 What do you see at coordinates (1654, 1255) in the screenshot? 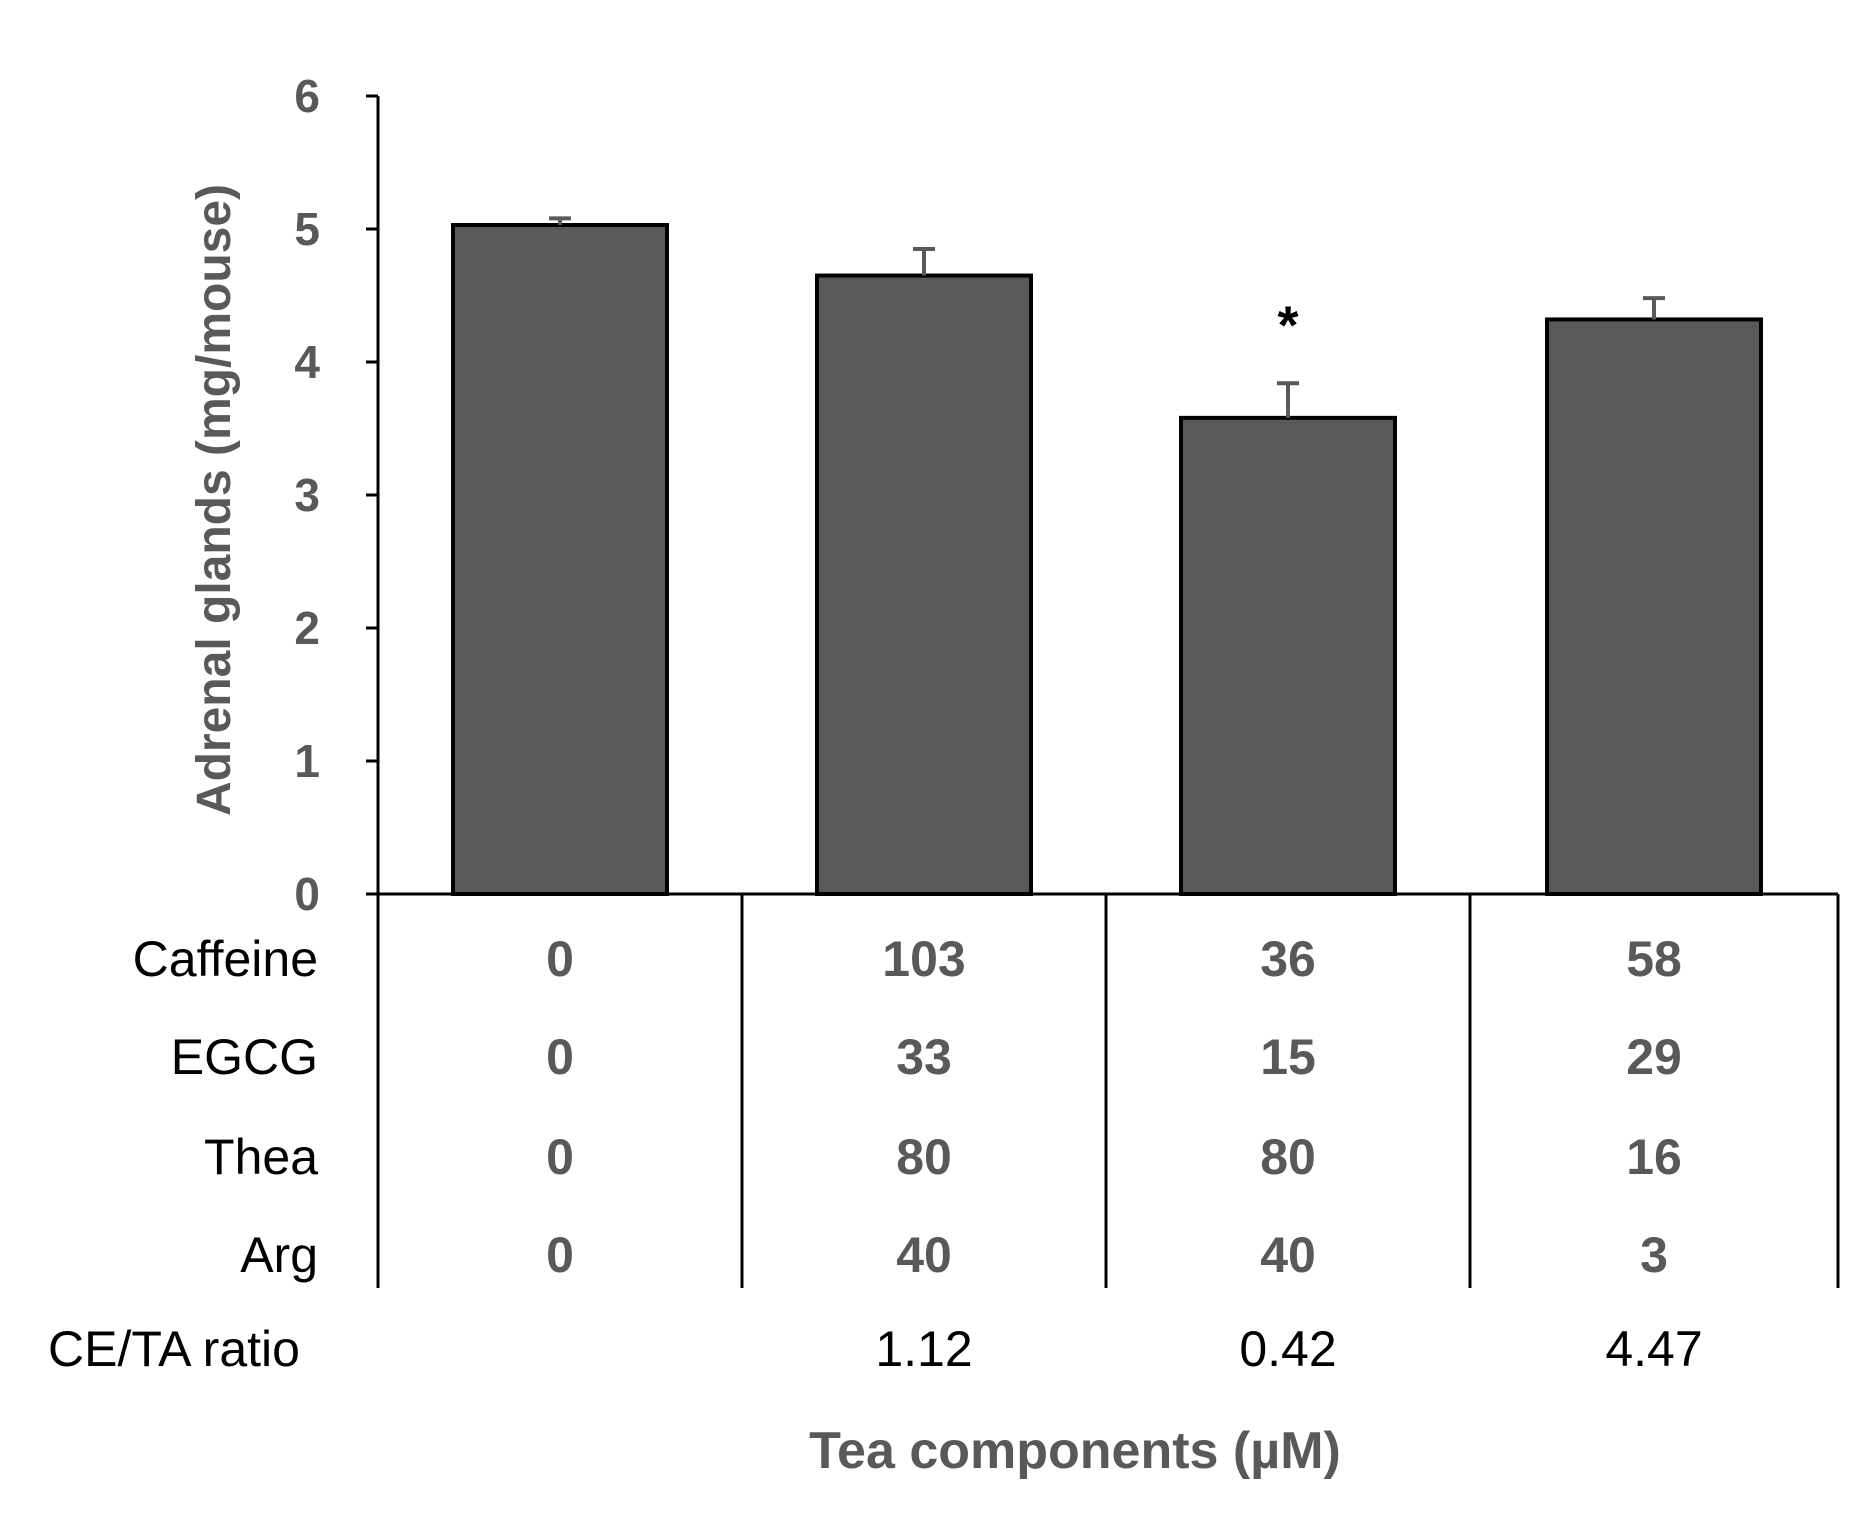
I see `table-cell: 3` at bounding box center [1654, 1255].